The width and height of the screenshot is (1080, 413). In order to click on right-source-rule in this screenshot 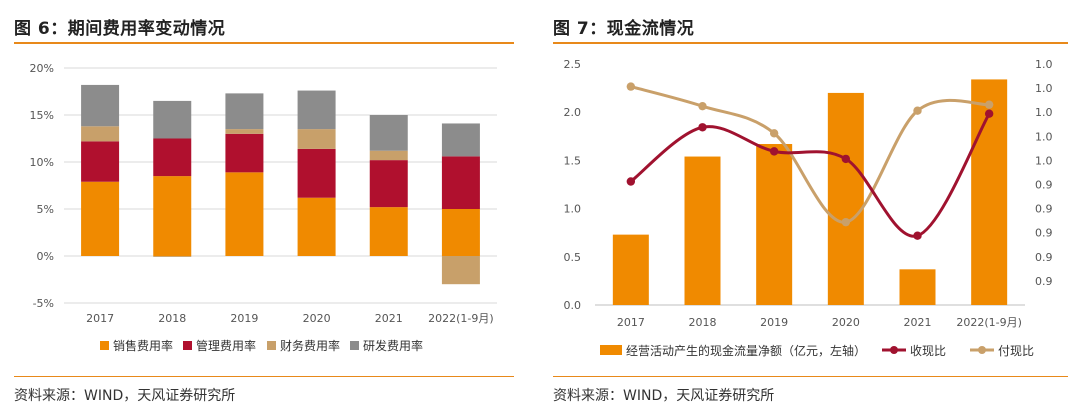, I will do `click(810, 376)`.